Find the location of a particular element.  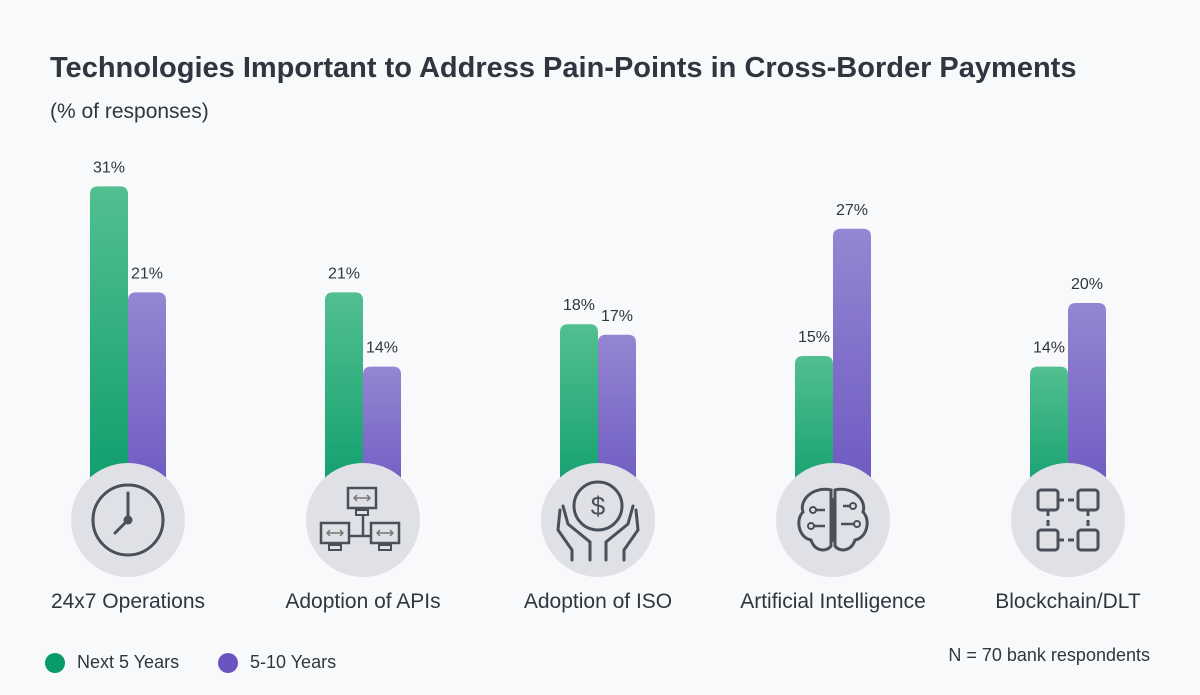

blockchain-blocks-icon is located at coordinates (1068, 520).